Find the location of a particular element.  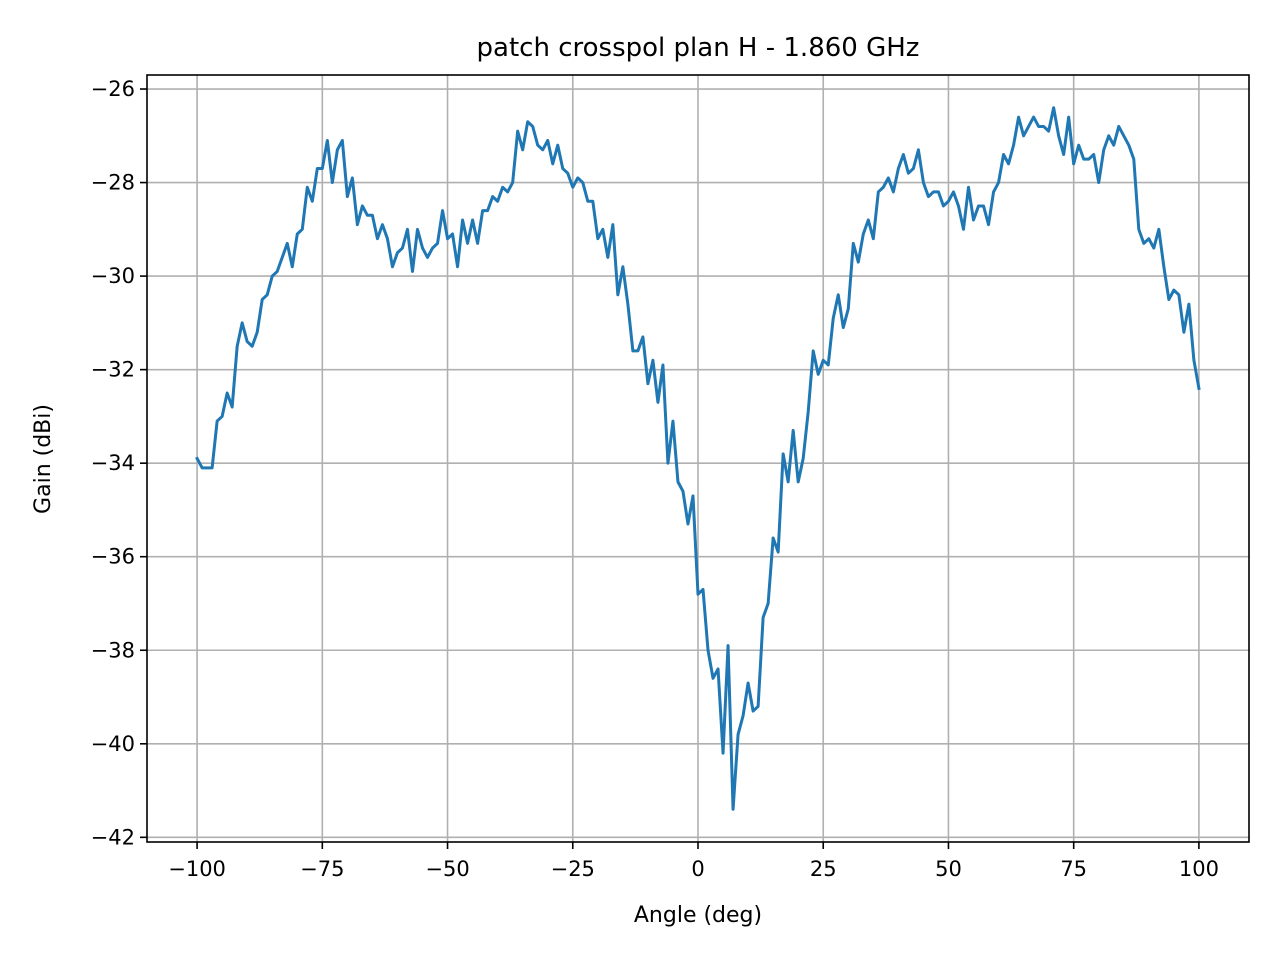

y-tick-label: −28 is located at coordinates (113, 183).